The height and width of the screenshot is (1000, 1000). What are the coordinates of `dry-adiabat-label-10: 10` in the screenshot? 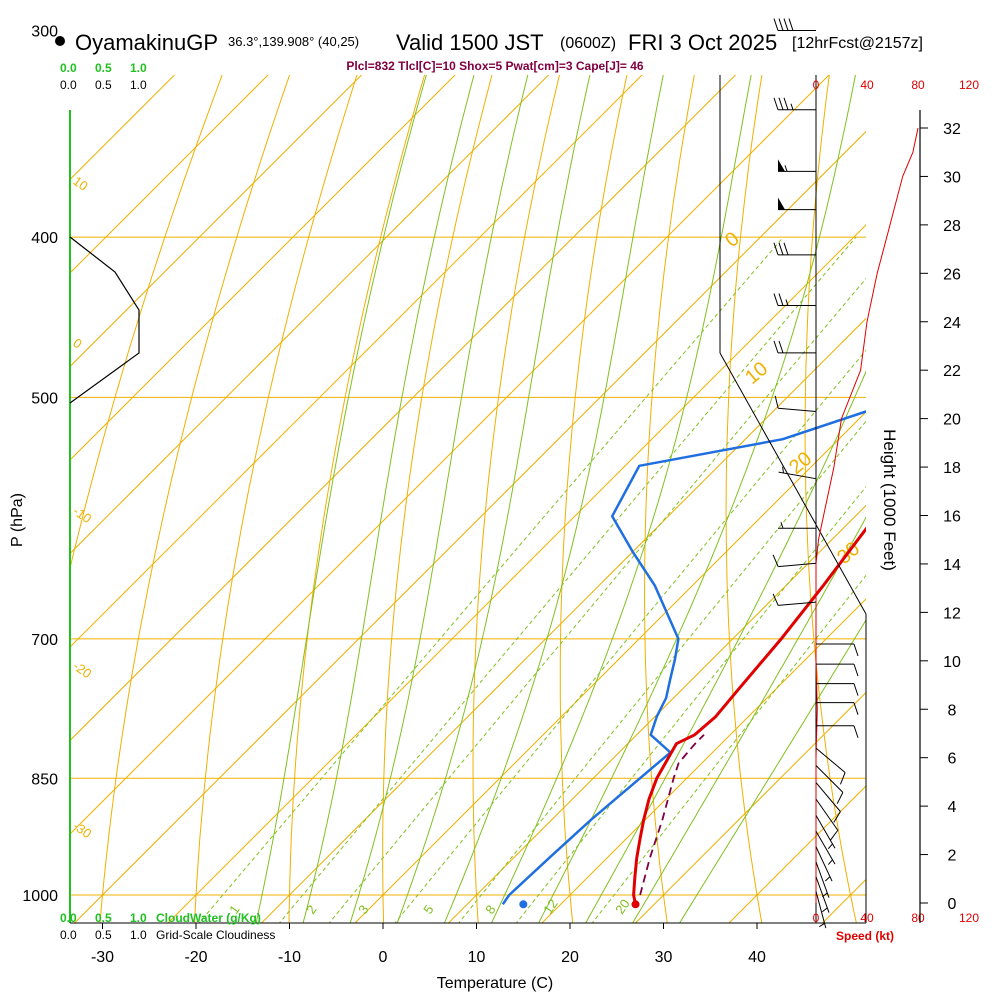 It's located at (80, 183).